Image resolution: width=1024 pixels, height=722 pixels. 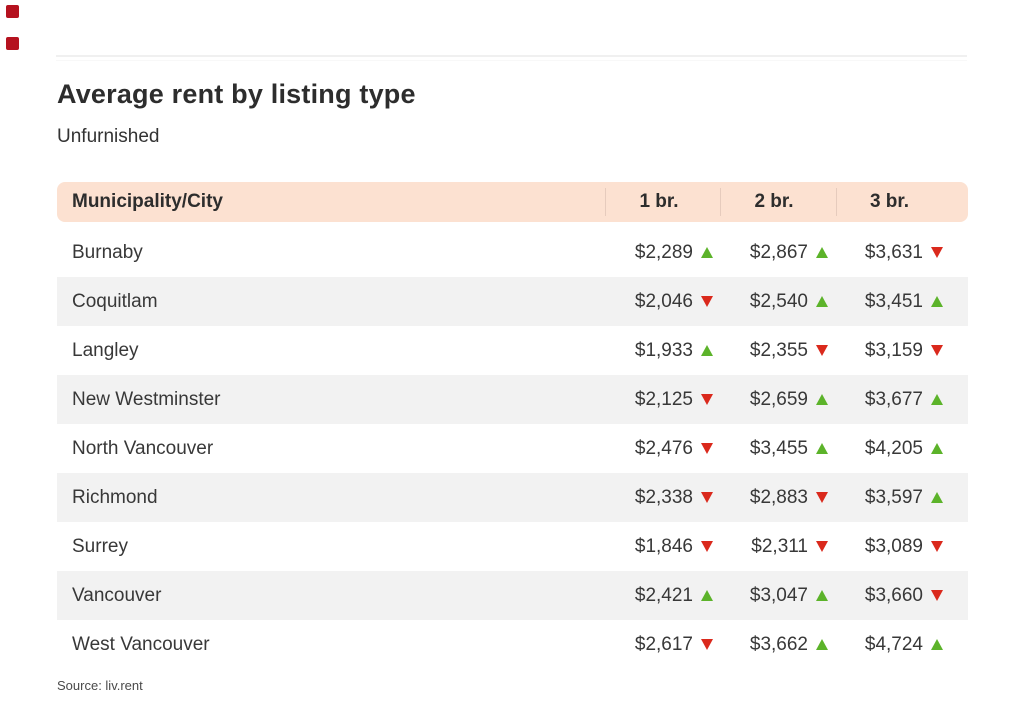 What do you see at coordinates (778, 448) in the screenshot?
I see `rent-value: $3,455` at bounding box center [778, 448].